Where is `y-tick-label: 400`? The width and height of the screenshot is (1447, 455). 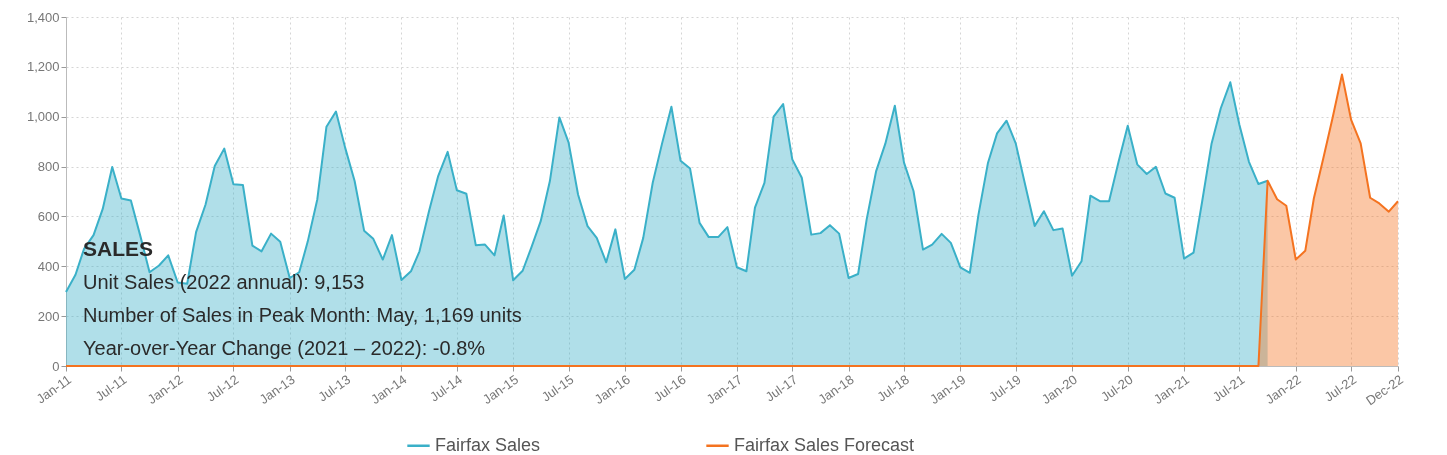 y-tick-label: 400 is located at coordinates (48, 266).